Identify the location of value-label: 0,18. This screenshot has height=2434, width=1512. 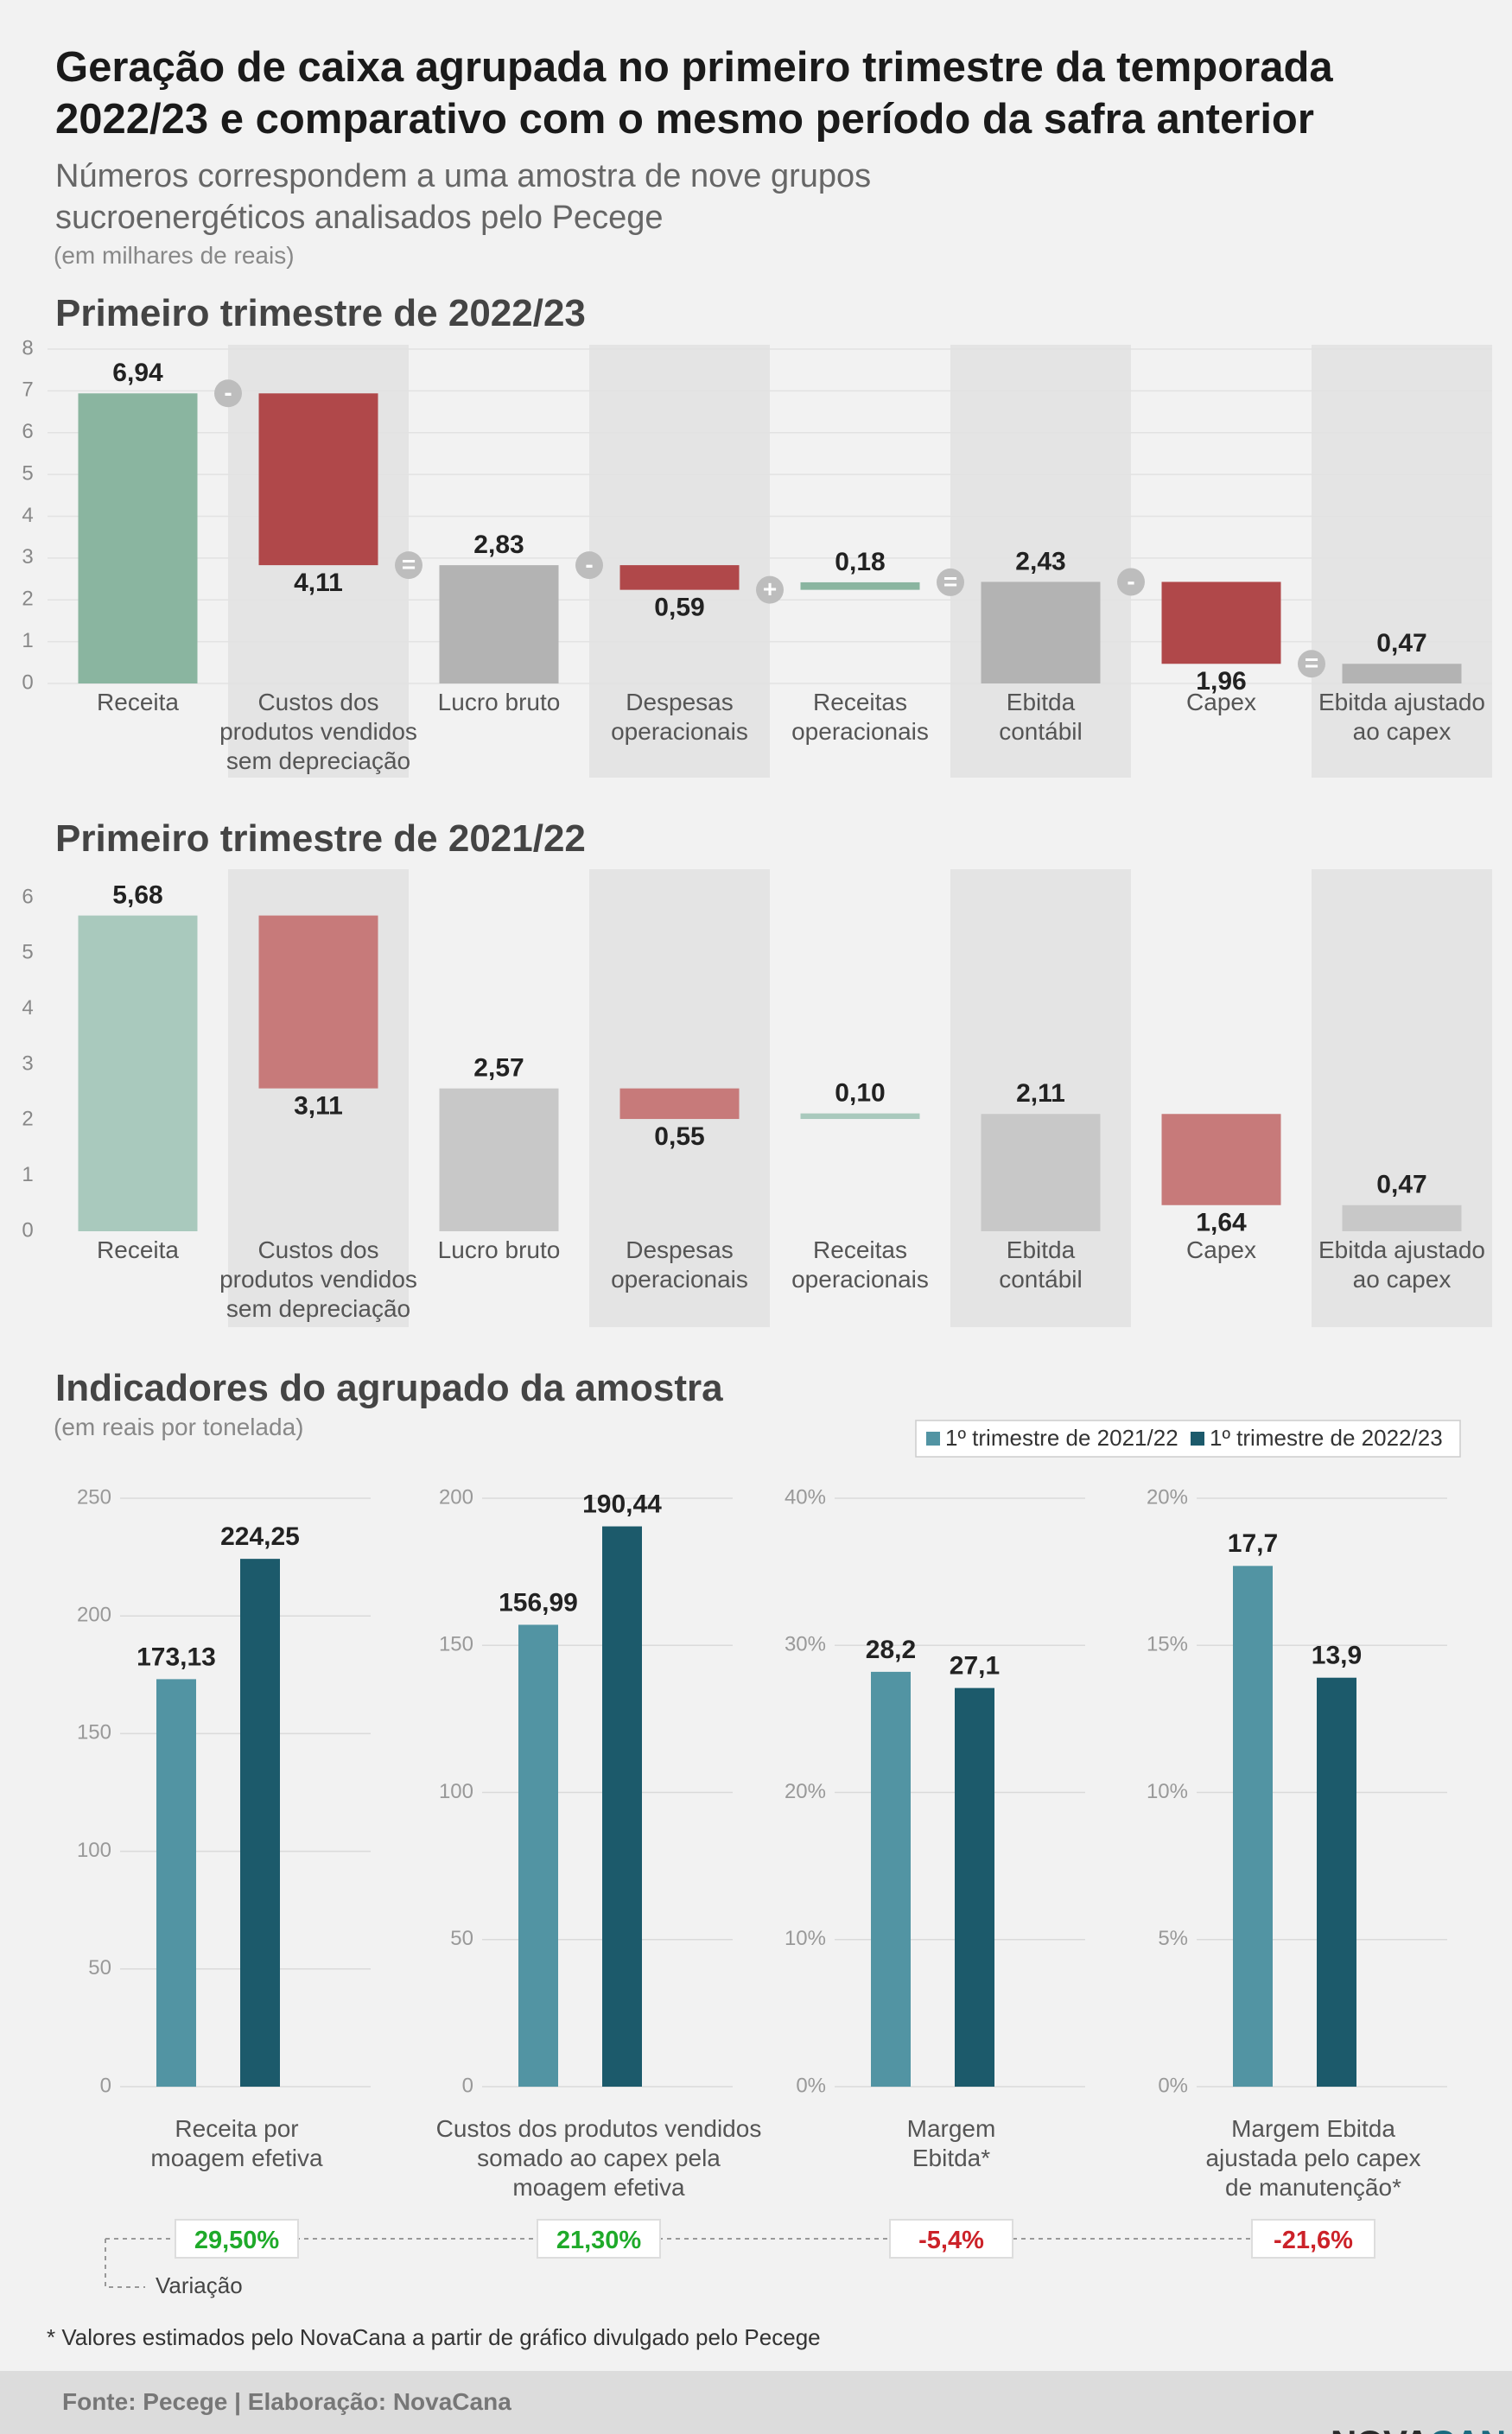
(860, 562).